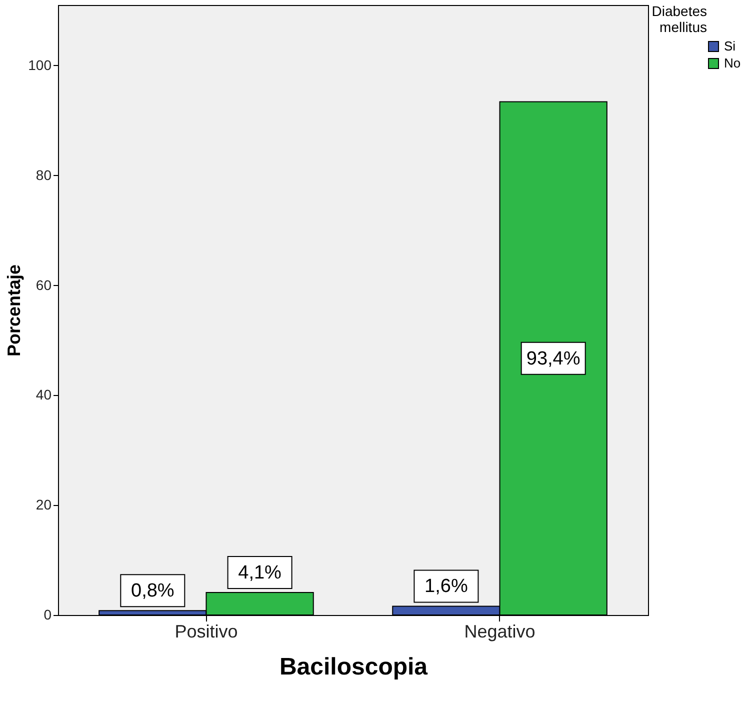  What do you see at coordinates (152, 591) in the screenshot?
I see `data-label: 0,8%` at bounding box center [152, 591].